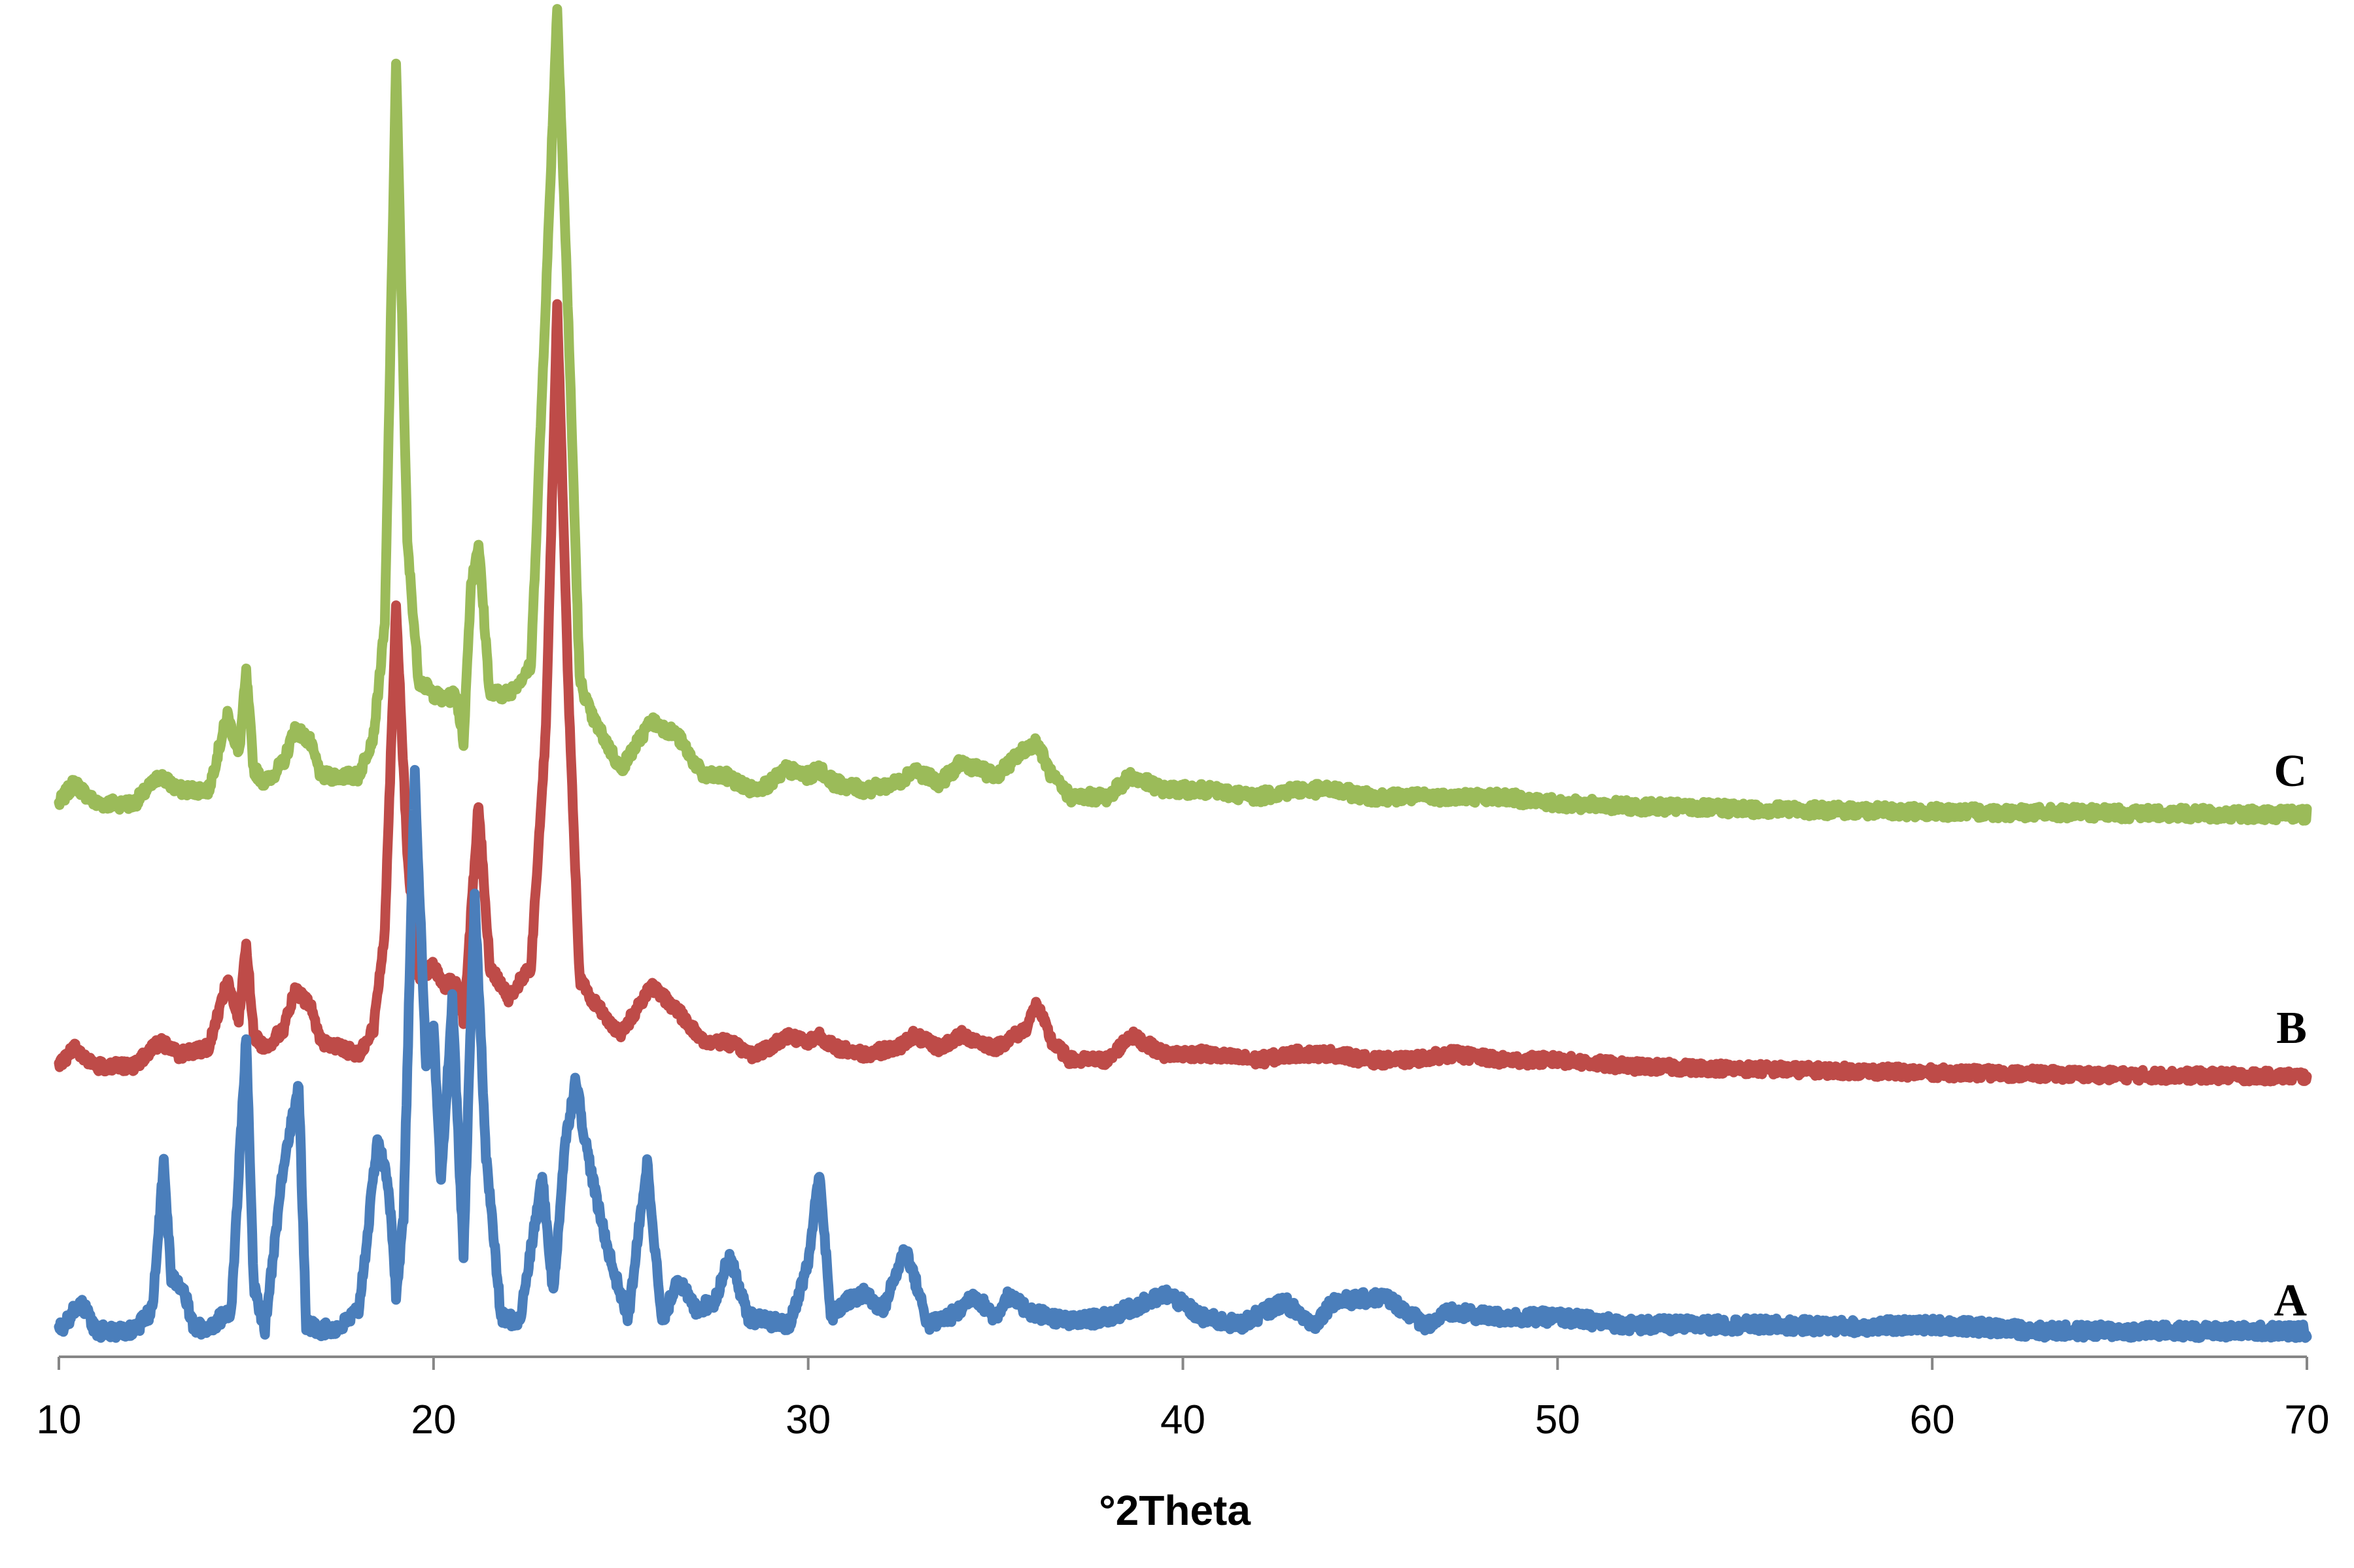 The width and height of the screenshot is (2354, 1568). I want to click on x-tick-label-50: 50, so click(1557, 1419).